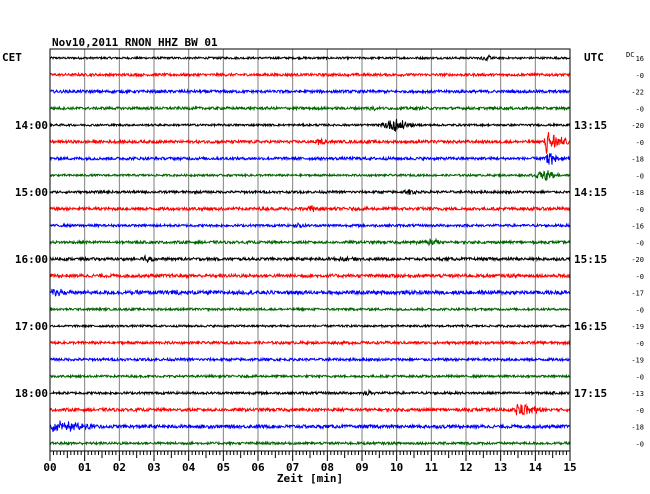 The height and width of the screenshot is (494, 650). I want to click on dc-label: DC, so click(630, 55).